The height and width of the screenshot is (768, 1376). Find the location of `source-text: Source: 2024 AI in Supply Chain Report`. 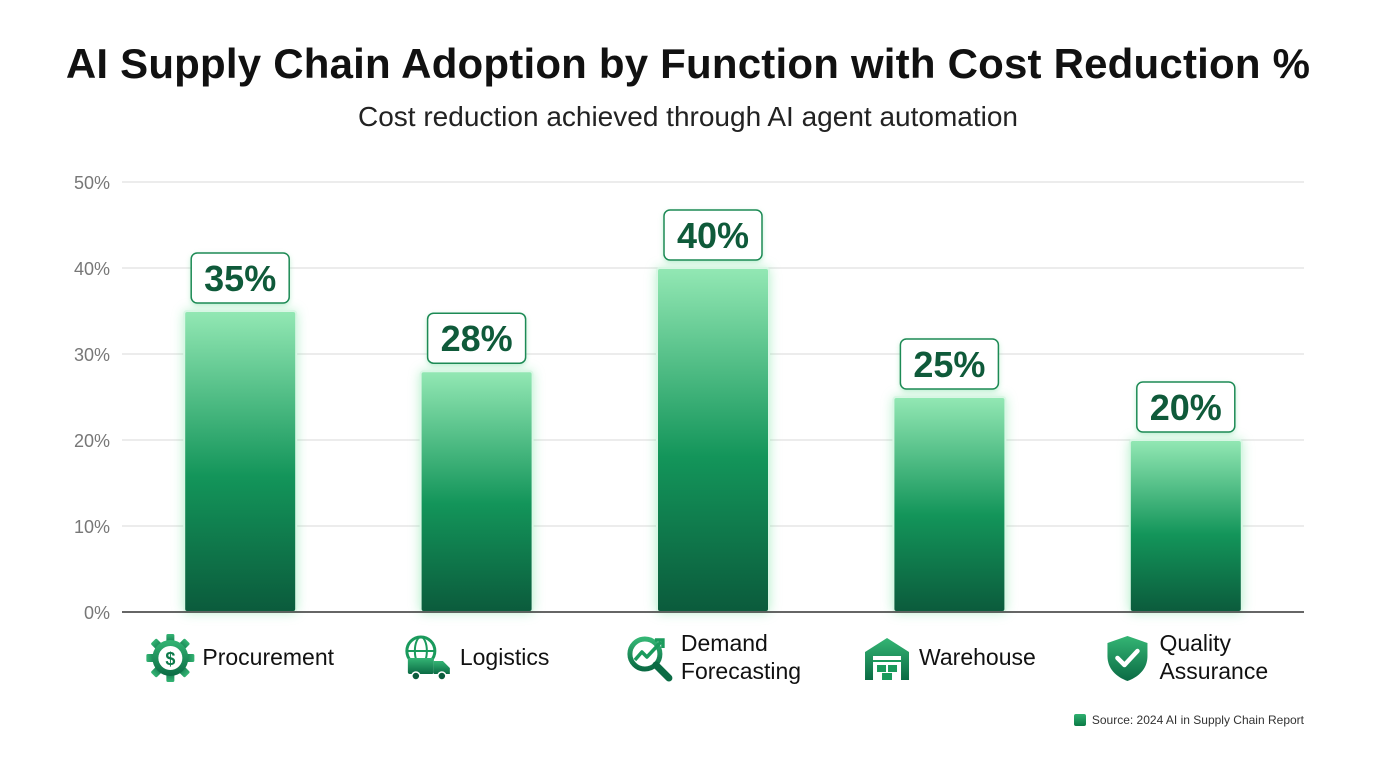

source-text: Source: 2024 AI in Supply Chain Report is located at coordinates (1197, 720).